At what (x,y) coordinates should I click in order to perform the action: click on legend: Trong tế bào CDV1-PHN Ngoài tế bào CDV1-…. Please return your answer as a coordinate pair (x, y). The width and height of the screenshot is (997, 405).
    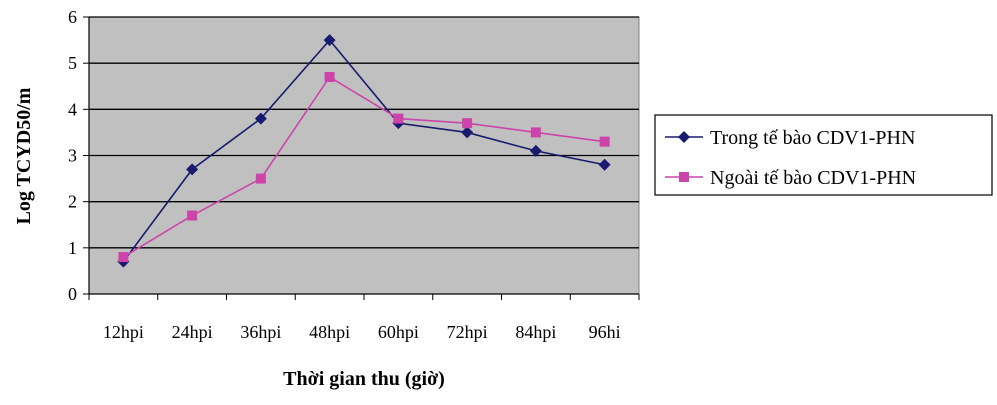
    Looking at the image, I should click on (823, 155).